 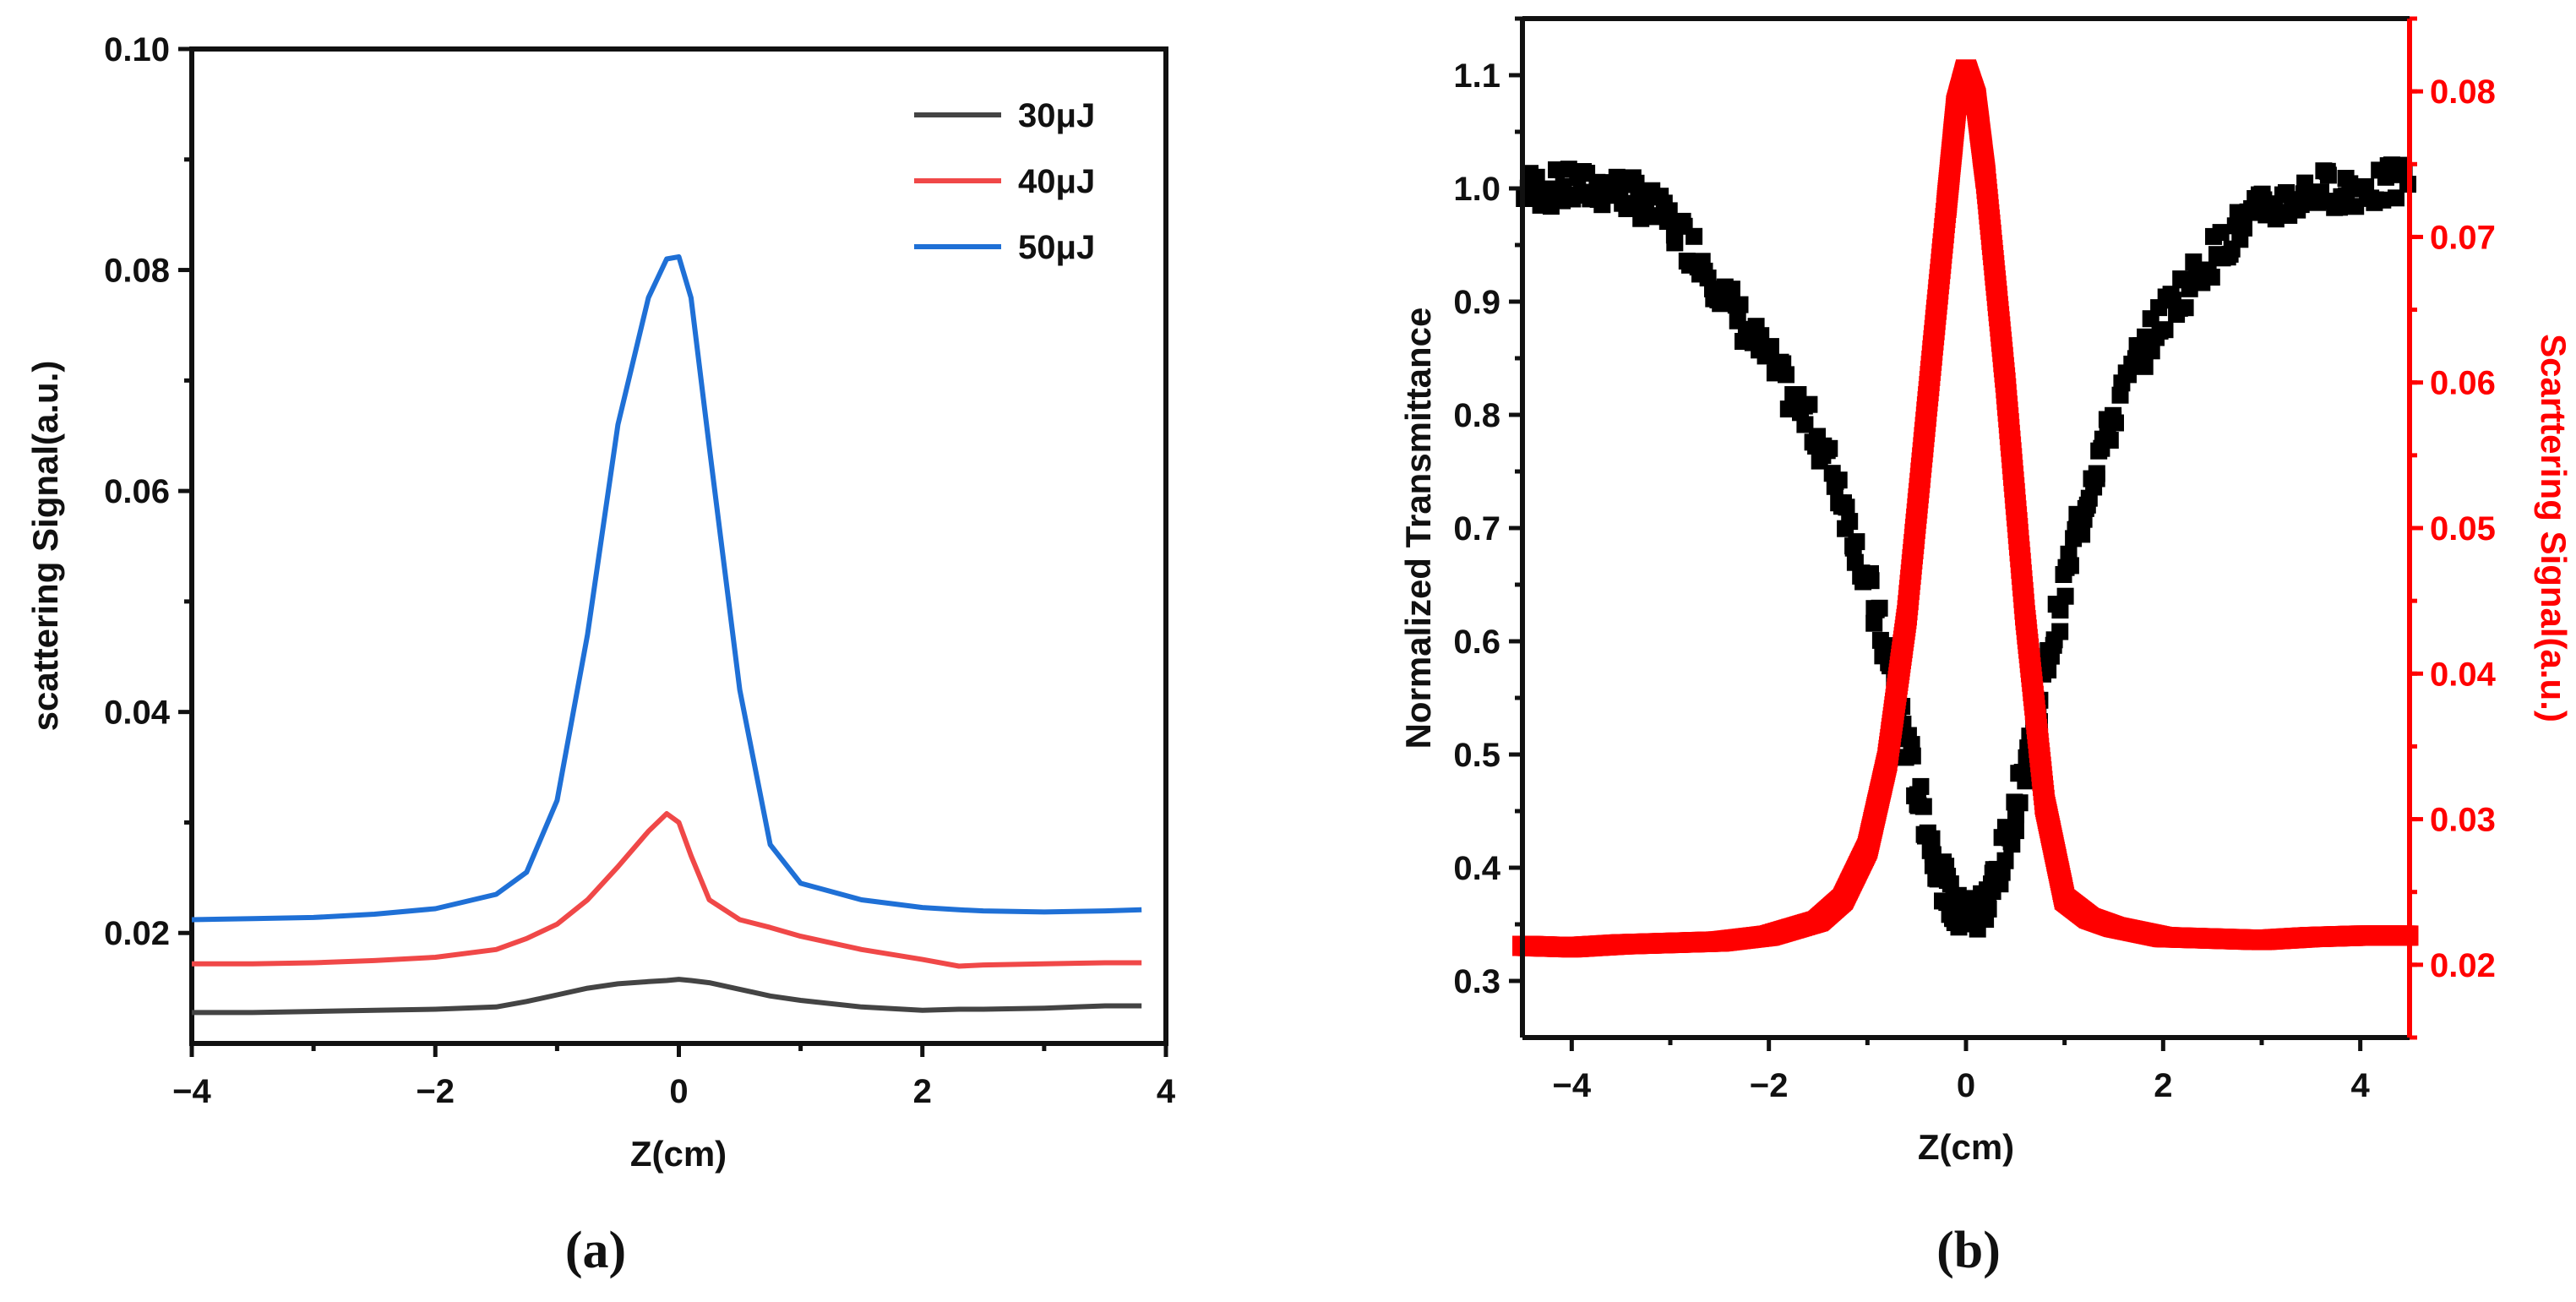 What do you see at coordinates (2463, 965) in the screenshot?
I see `panel-b-right-y-tick-label: 0.02` at bounding box center [2463, 965].